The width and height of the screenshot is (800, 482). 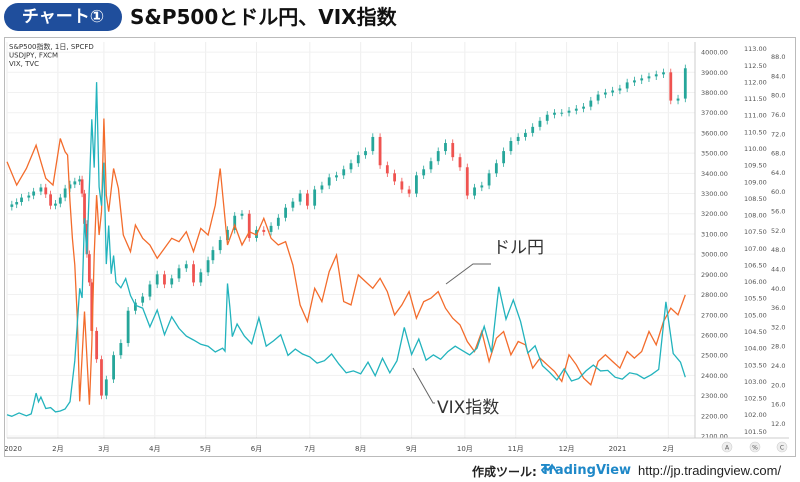 What do you see at coordinates (755, 432) in the screenshot?
I see `usdjpy-tick-label: 101.50` at bounding box center [755, 432].